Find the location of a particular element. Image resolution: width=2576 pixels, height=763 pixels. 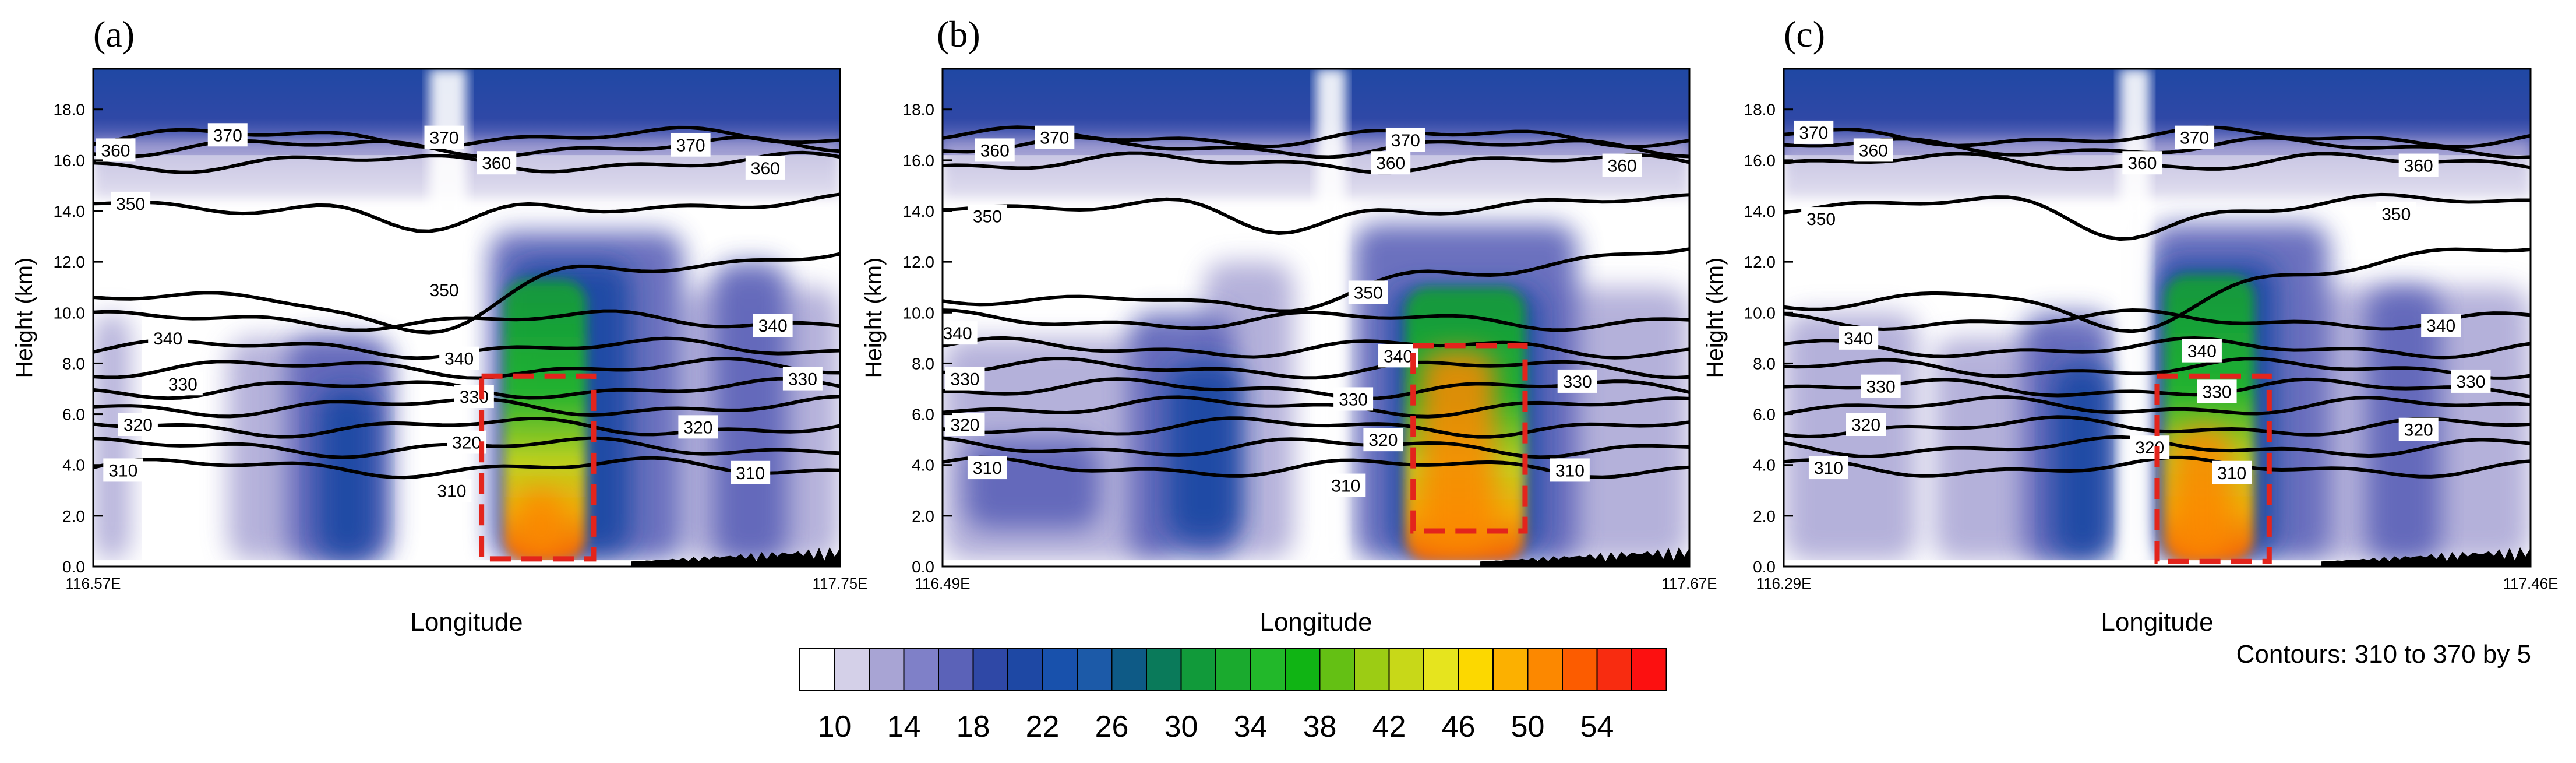

x-tick-label: 116.29E is located at coordinates (1784, 583).